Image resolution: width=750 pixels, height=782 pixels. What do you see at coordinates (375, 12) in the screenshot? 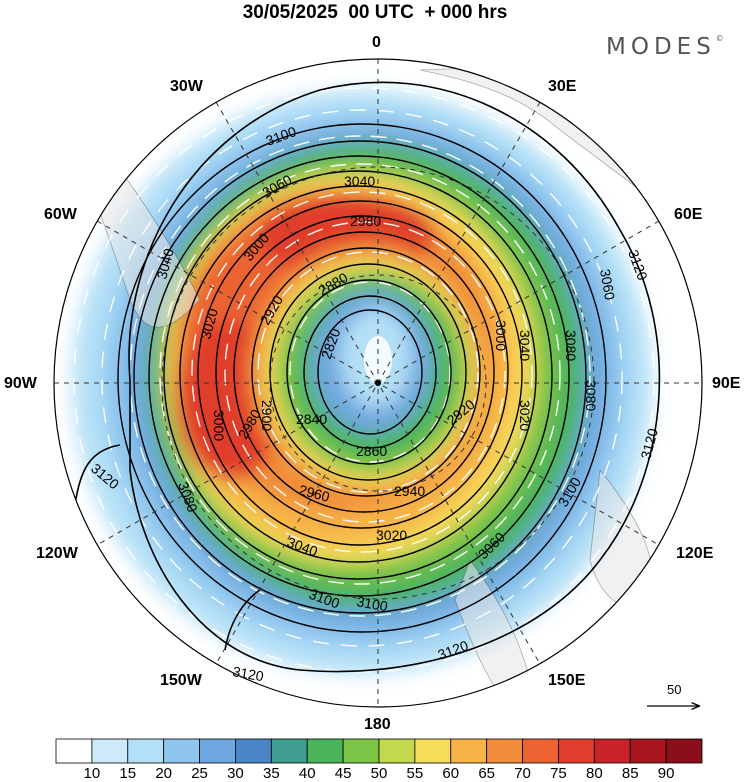
I see `map-title: 30/05/2025 00 UTC + 000 hrs` at bounding box center [375, 12].